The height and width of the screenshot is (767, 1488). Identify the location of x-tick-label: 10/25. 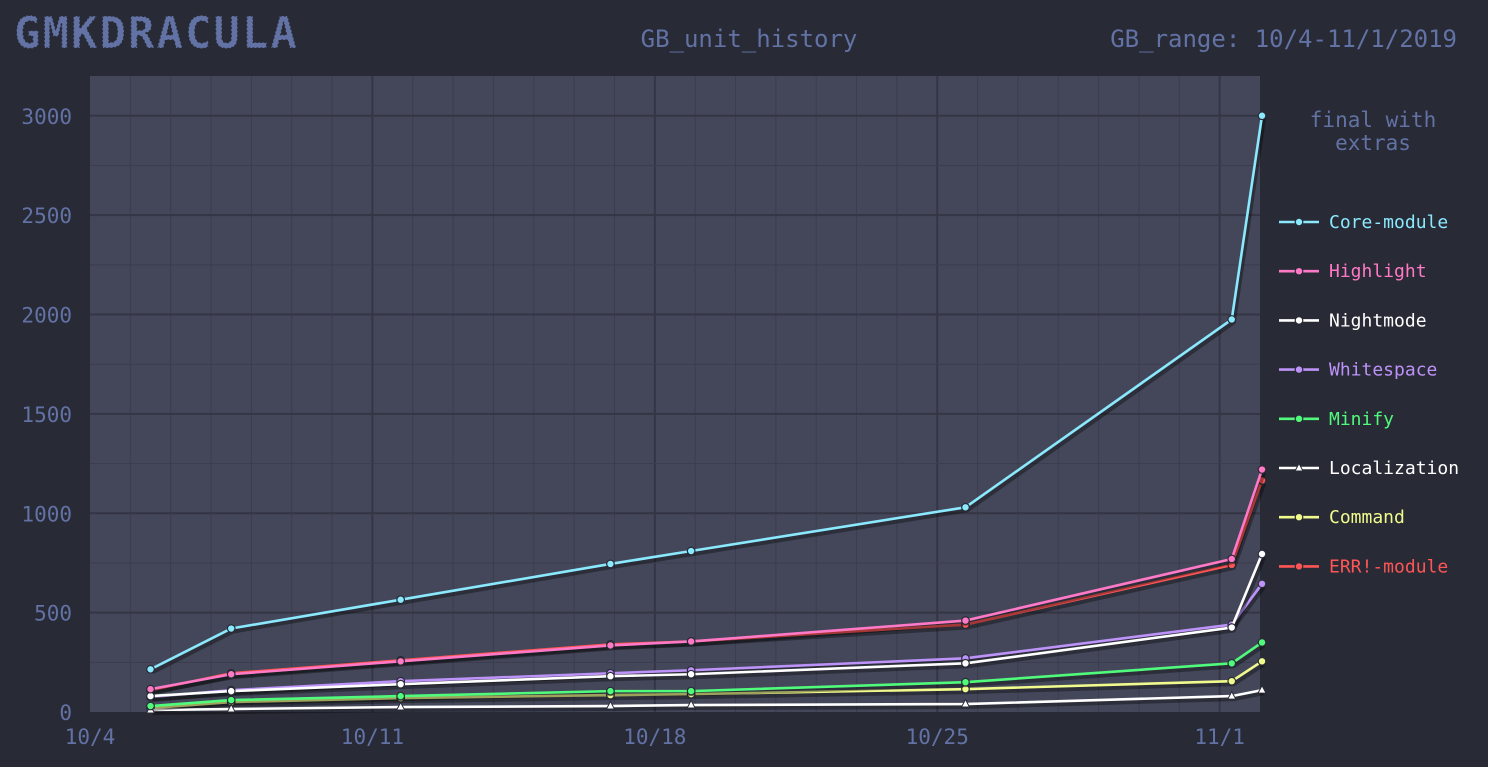
(937, 737).